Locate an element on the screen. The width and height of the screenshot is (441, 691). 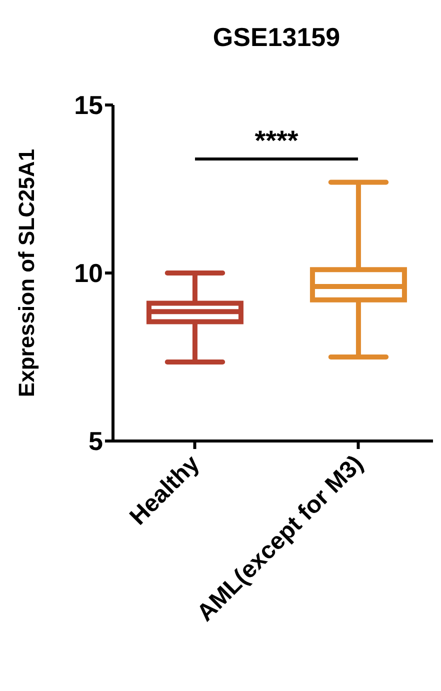
y-axis-title: Expression of SLC25A1 is located at coordinates (27, 273).